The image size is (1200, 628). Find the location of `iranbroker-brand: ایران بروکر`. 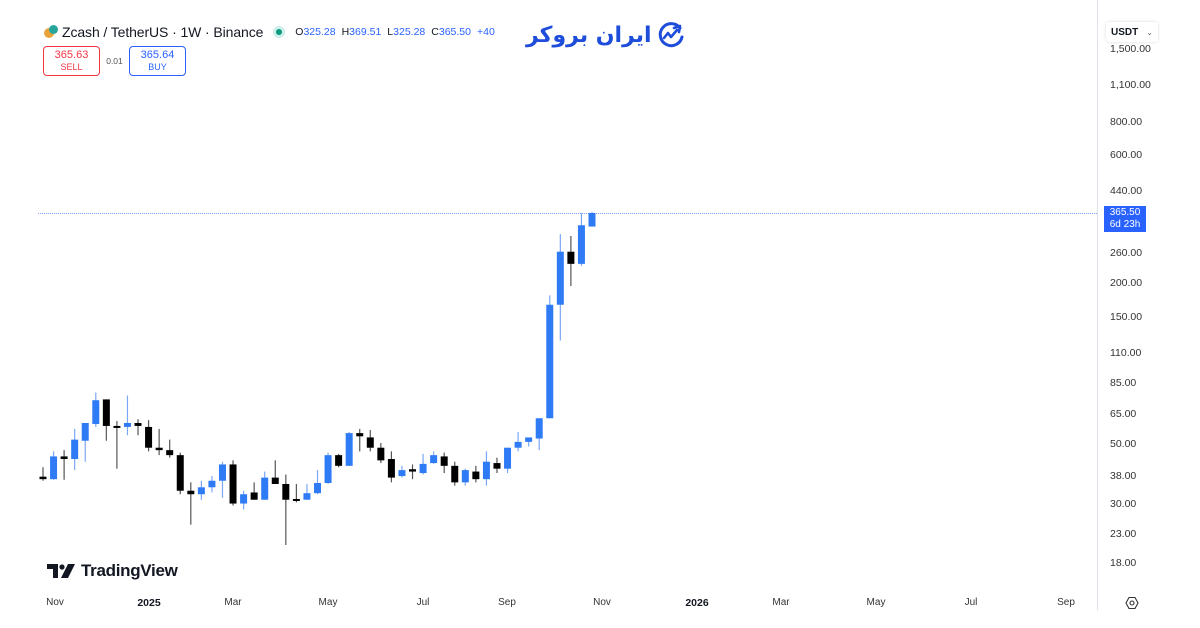

iranbroker-brand: ایران بروکر is located at coordinates (606, 35).